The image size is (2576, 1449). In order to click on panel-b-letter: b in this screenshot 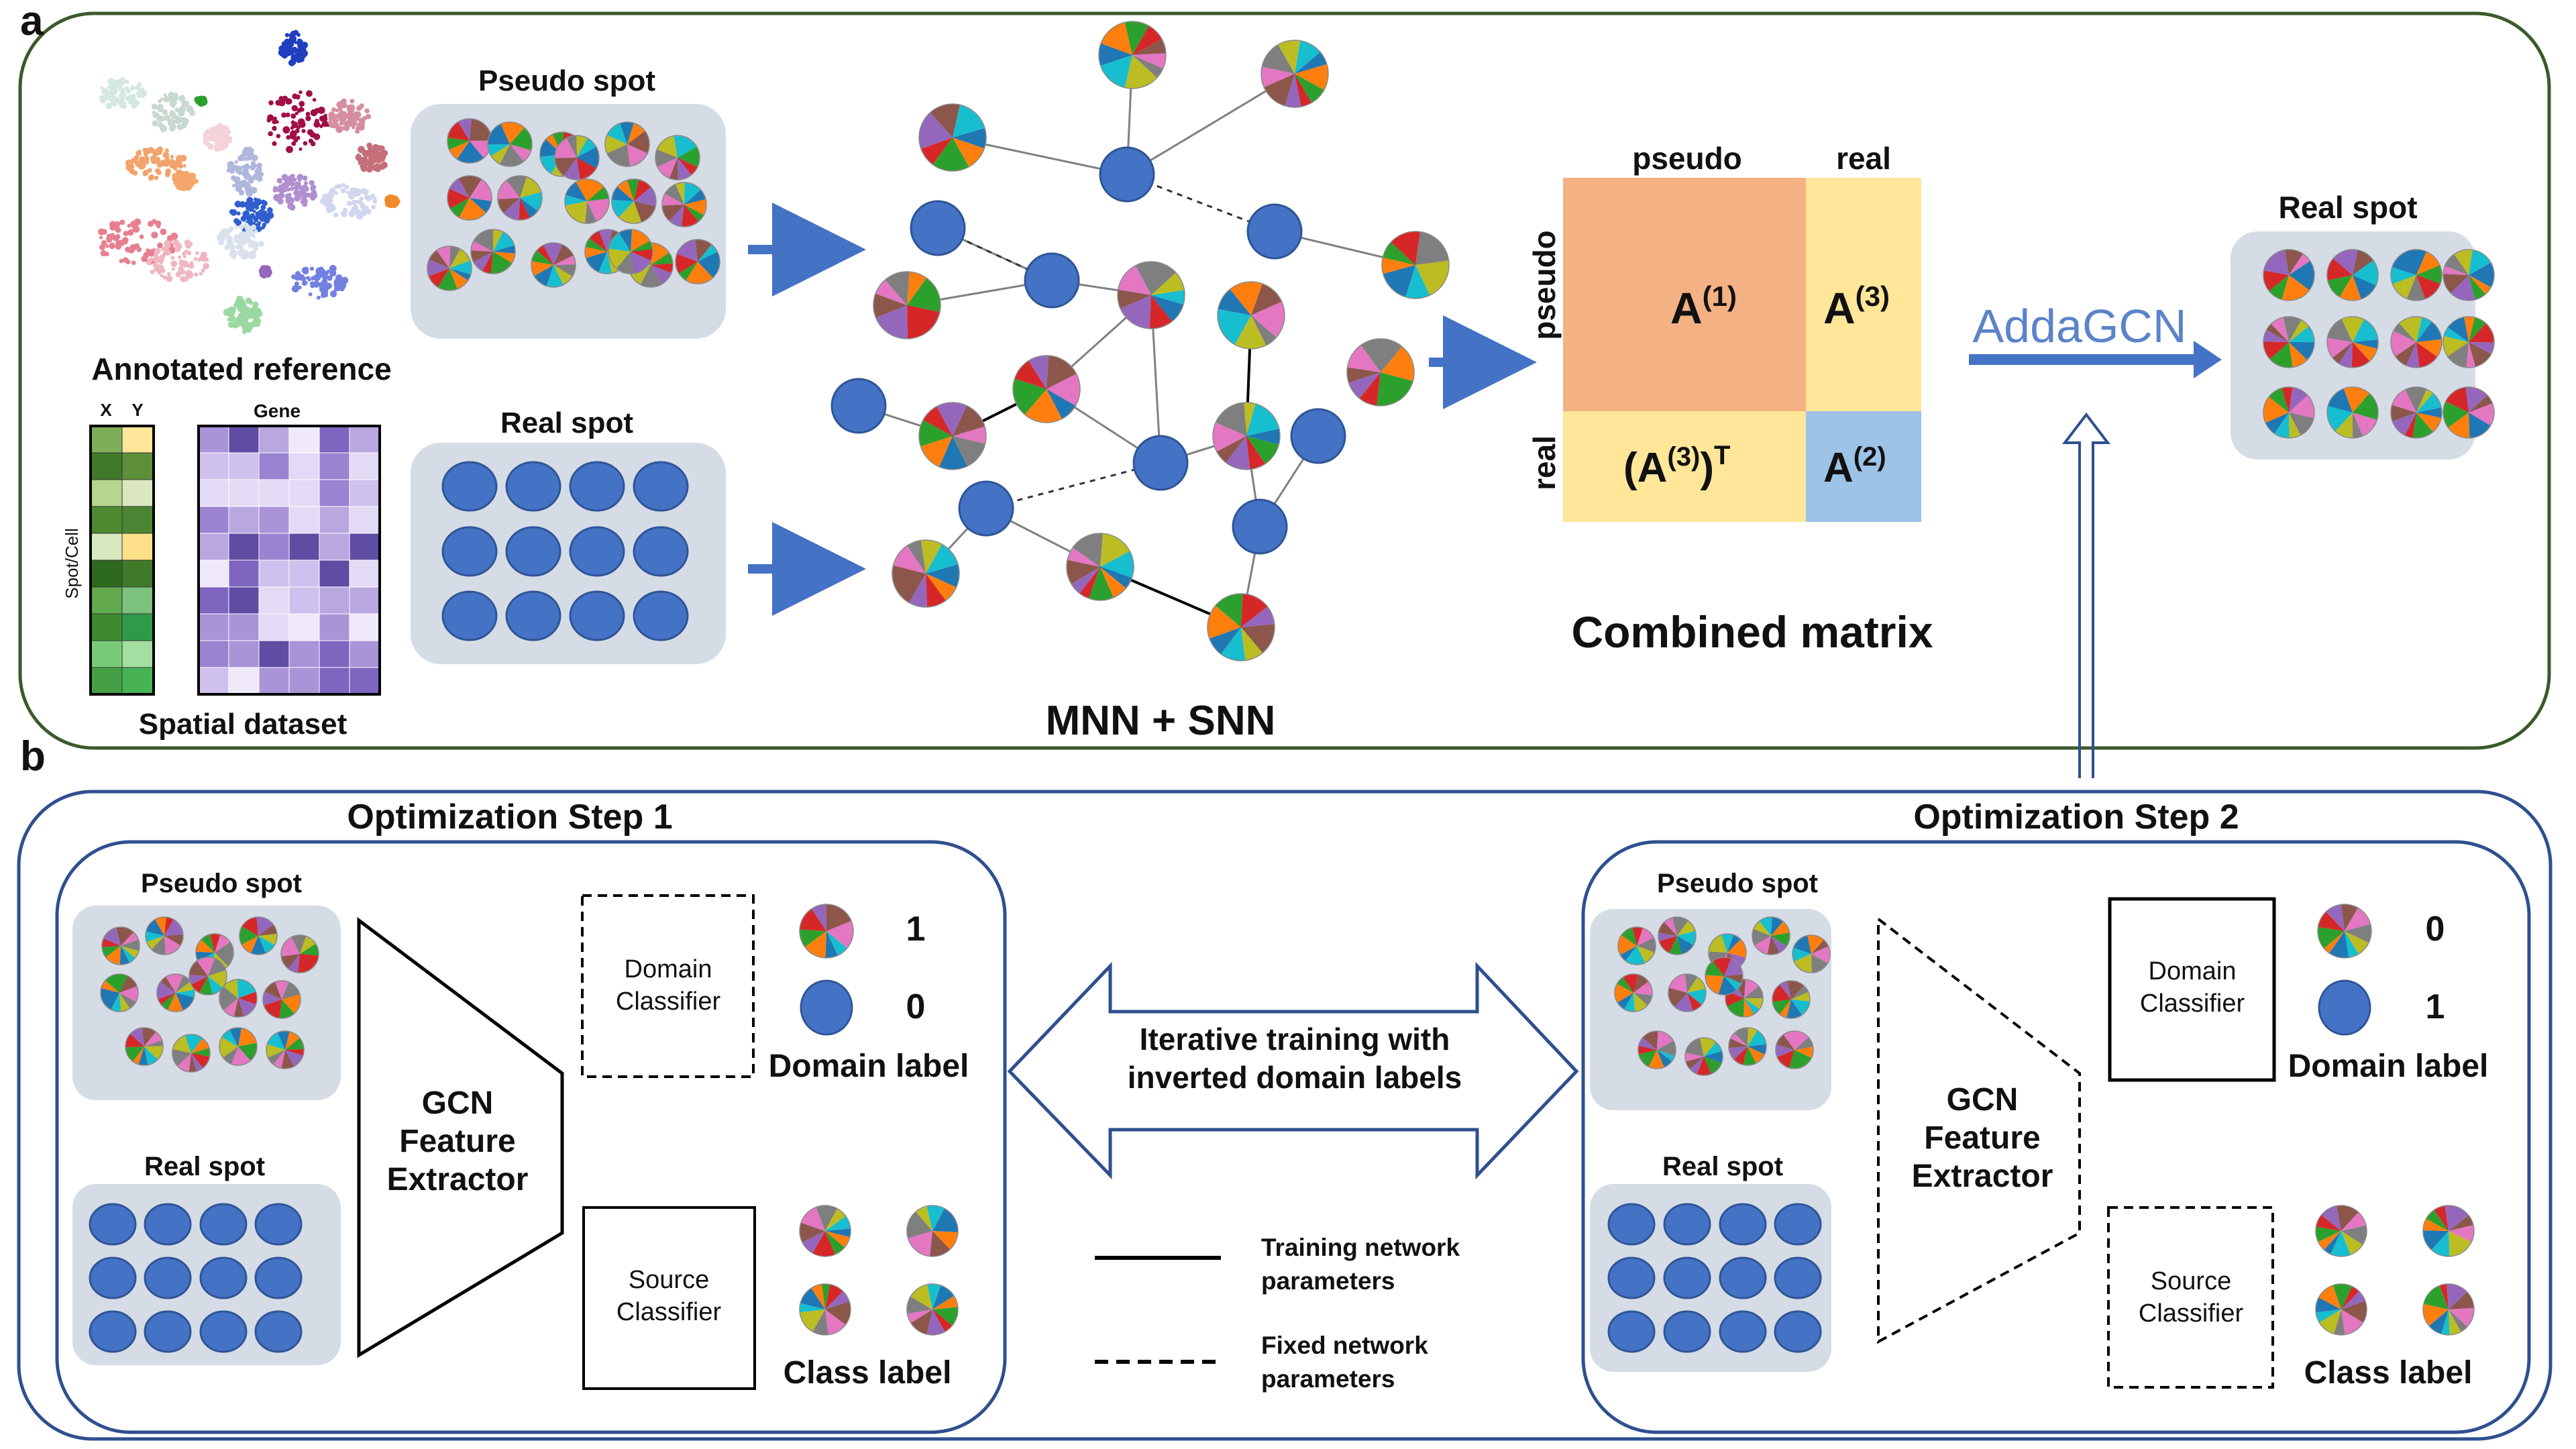, I will do `click(33, 756)`.